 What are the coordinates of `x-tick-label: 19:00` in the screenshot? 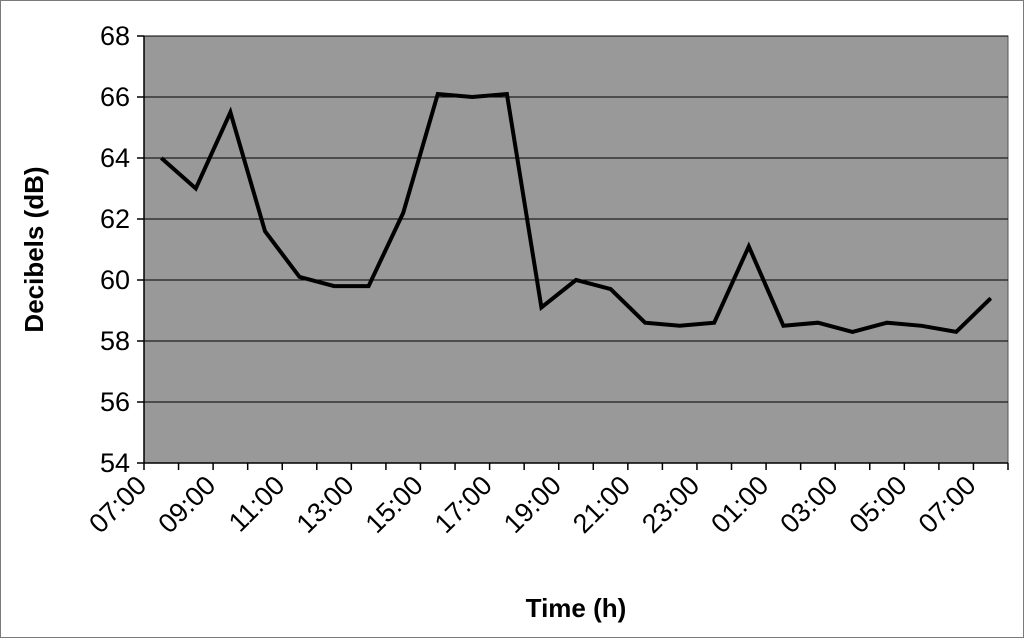 It's located at (532, 504).